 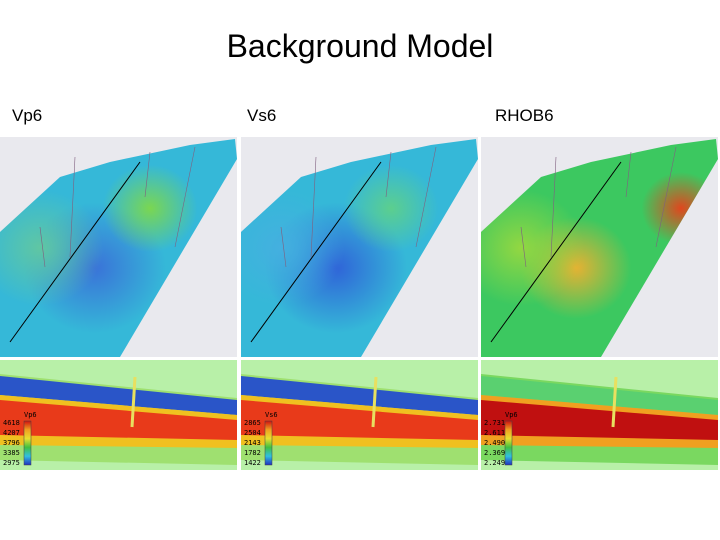 I want to click on colorbar-title: Vs6, so click(x=271, y=415).